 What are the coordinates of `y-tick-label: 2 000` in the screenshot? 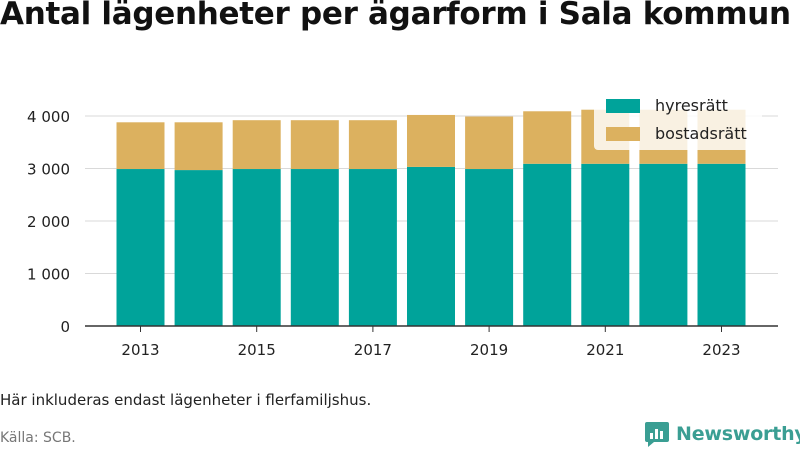 It's located at (48, 222).